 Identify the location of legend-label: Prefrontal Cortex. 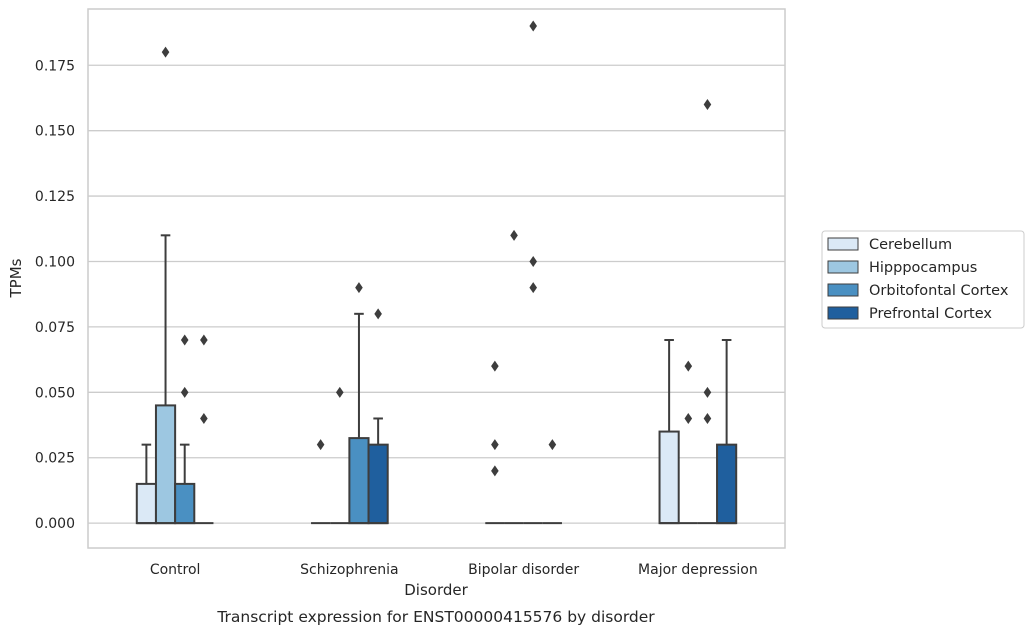
(930, 314).